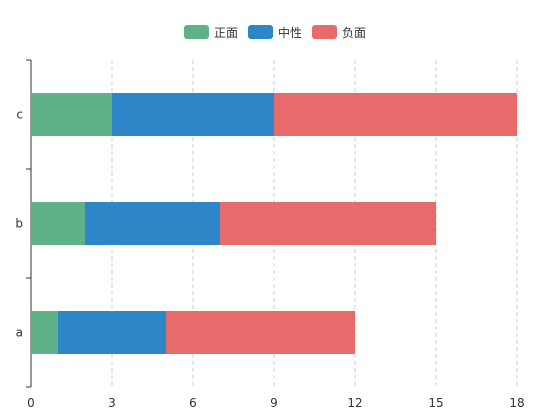 The image size is (550, 420). I want to click on legend-swatch-positive, so click(196, 32).